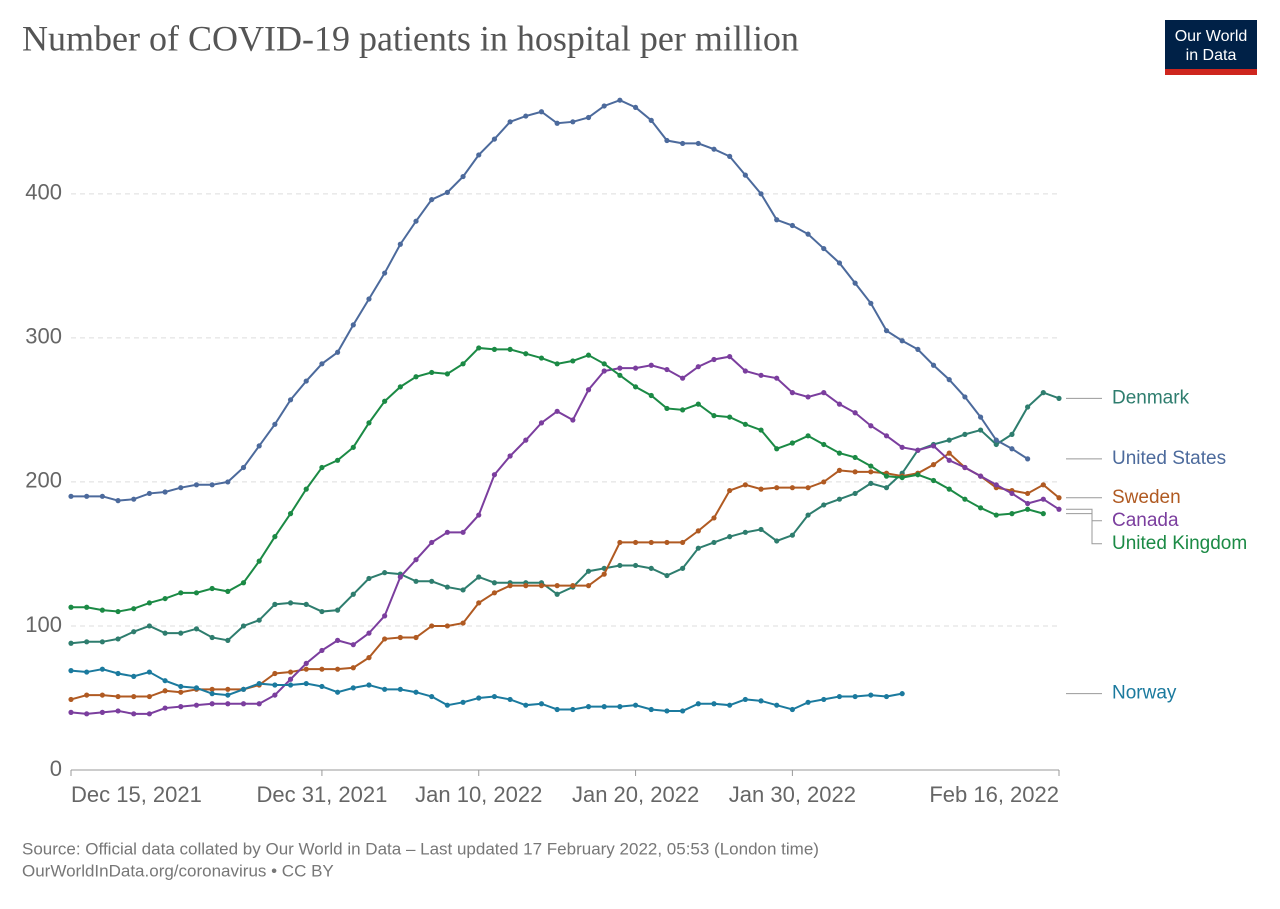 This screenshot has height=909, width=1280. Describe the element at coordinates (136, 794) in the screenshot. I see `x-tick-label: Dec 15, 2021` at that location.